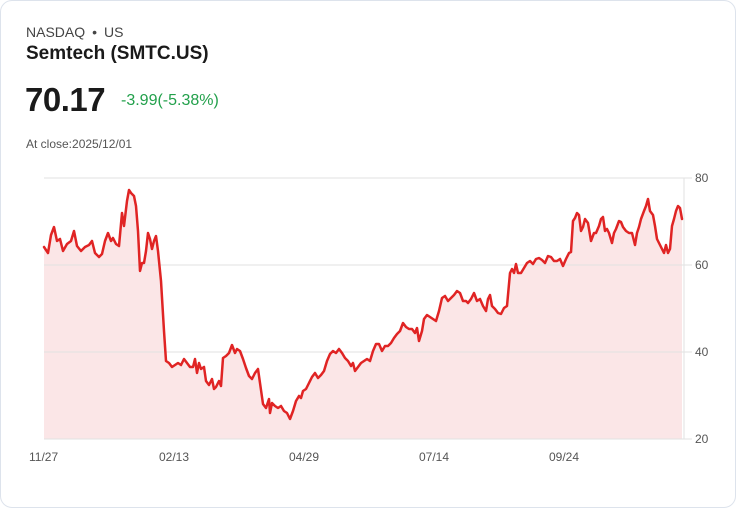 The height and width of the screenshot is (509, 736). What do you see at coordinates (56, 32) in the screenshot?
I see `exchange-name: NASDAQ` at bounding box center [56, 32].